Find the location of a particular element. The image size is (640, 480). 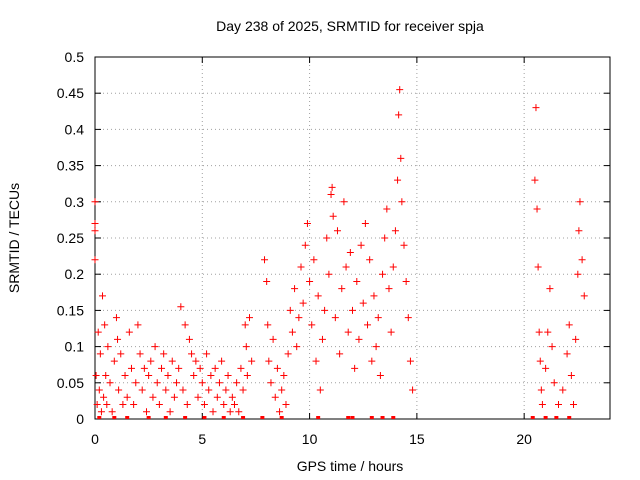

x-tick-label: 5 is located at coordinates (202, 439).